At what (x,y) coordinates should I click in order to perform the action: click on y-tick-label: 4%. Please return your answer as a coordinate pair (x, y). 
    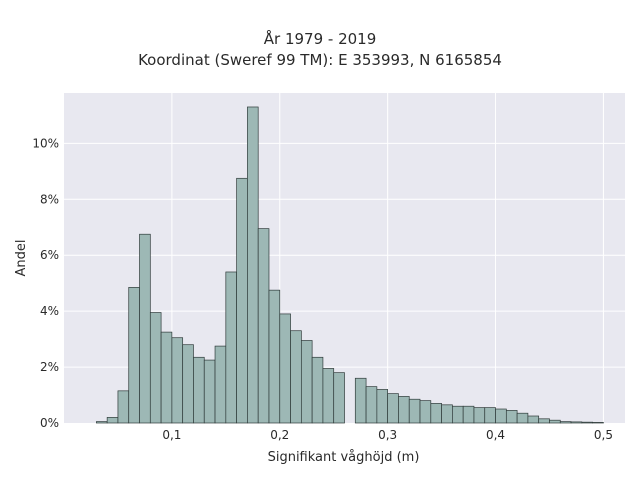
    Looking at the image, I should click on (49, 311).